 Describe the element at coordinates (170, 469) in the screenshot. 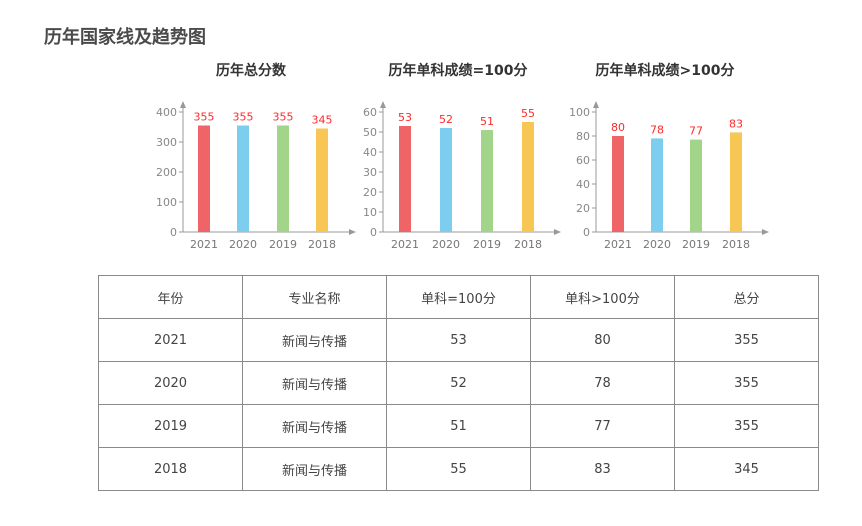

I see `cell: 2018` at that location.